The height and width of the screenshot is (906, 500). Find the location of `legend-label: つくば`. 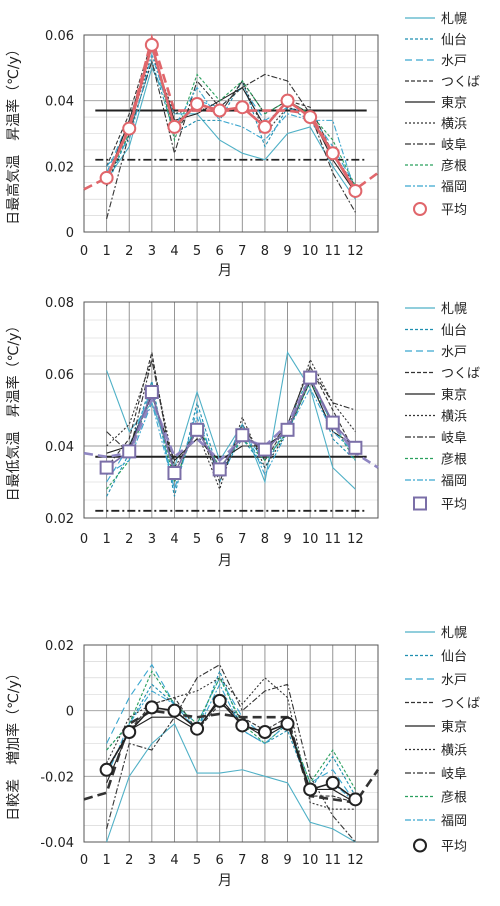

legend-label: つくば is located at coordinates (460, 704).